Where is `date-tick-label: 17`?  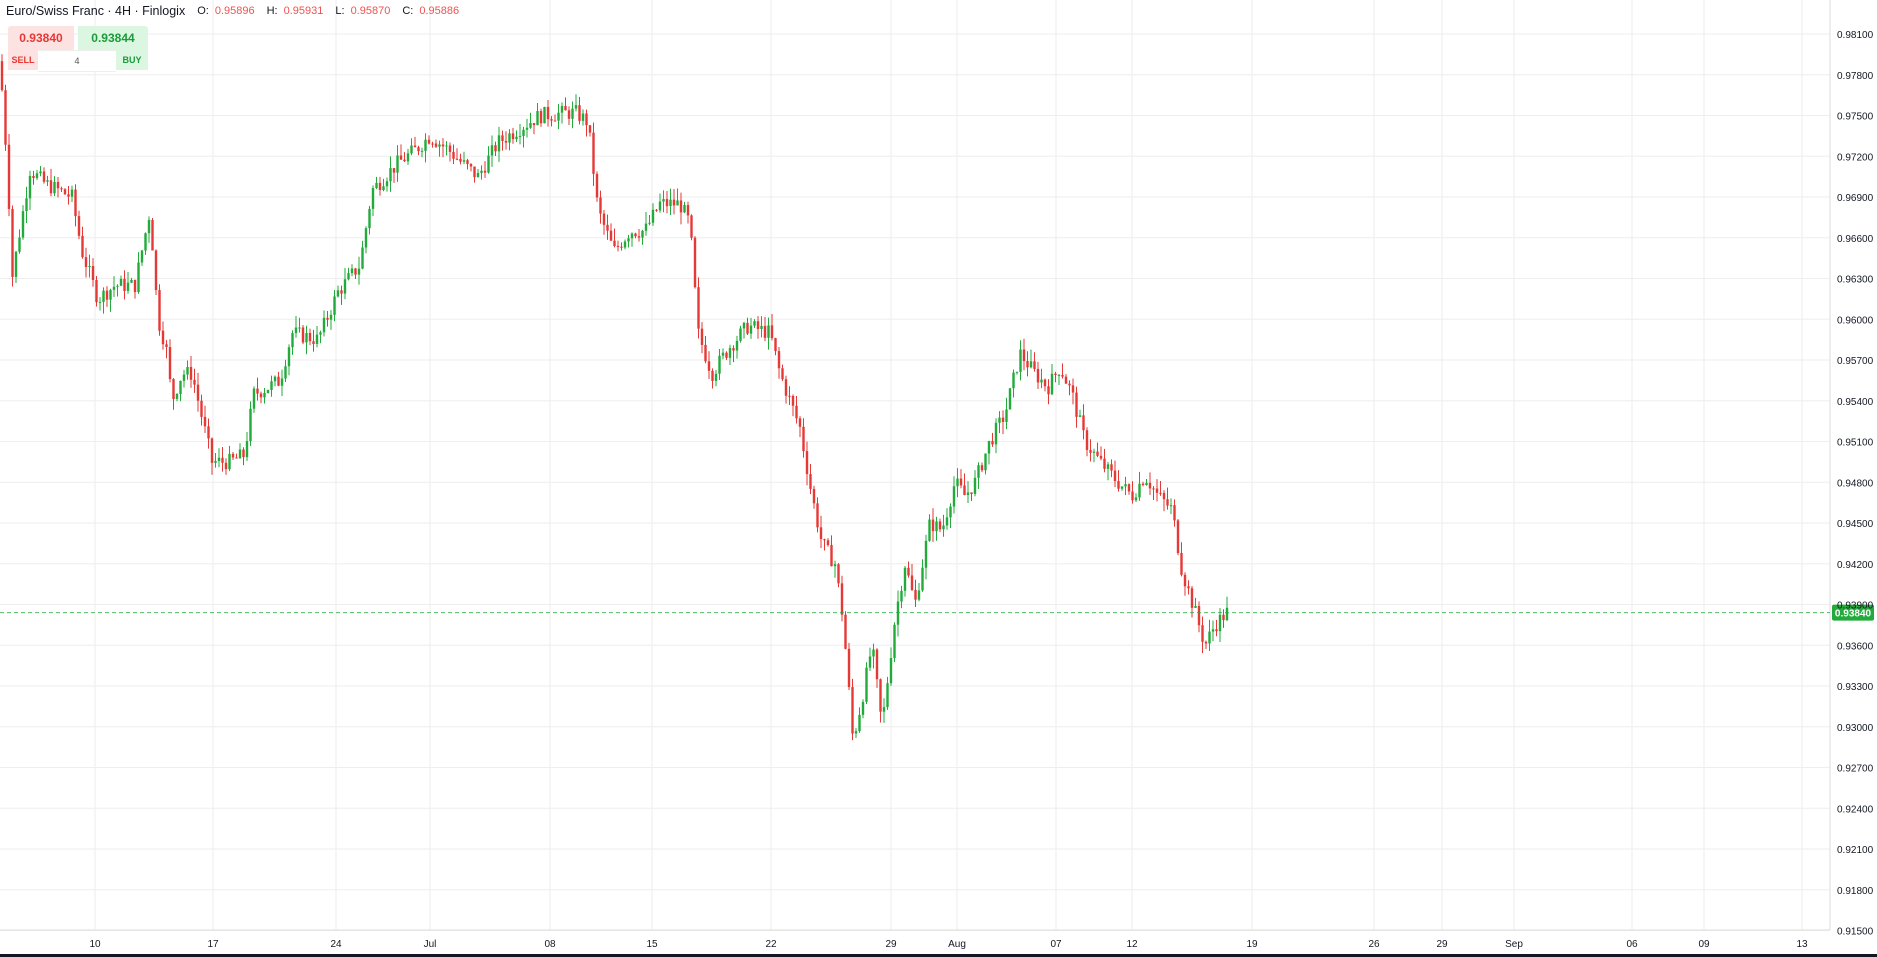
date-tick-label: 17 is located at coordinates (213, 944).